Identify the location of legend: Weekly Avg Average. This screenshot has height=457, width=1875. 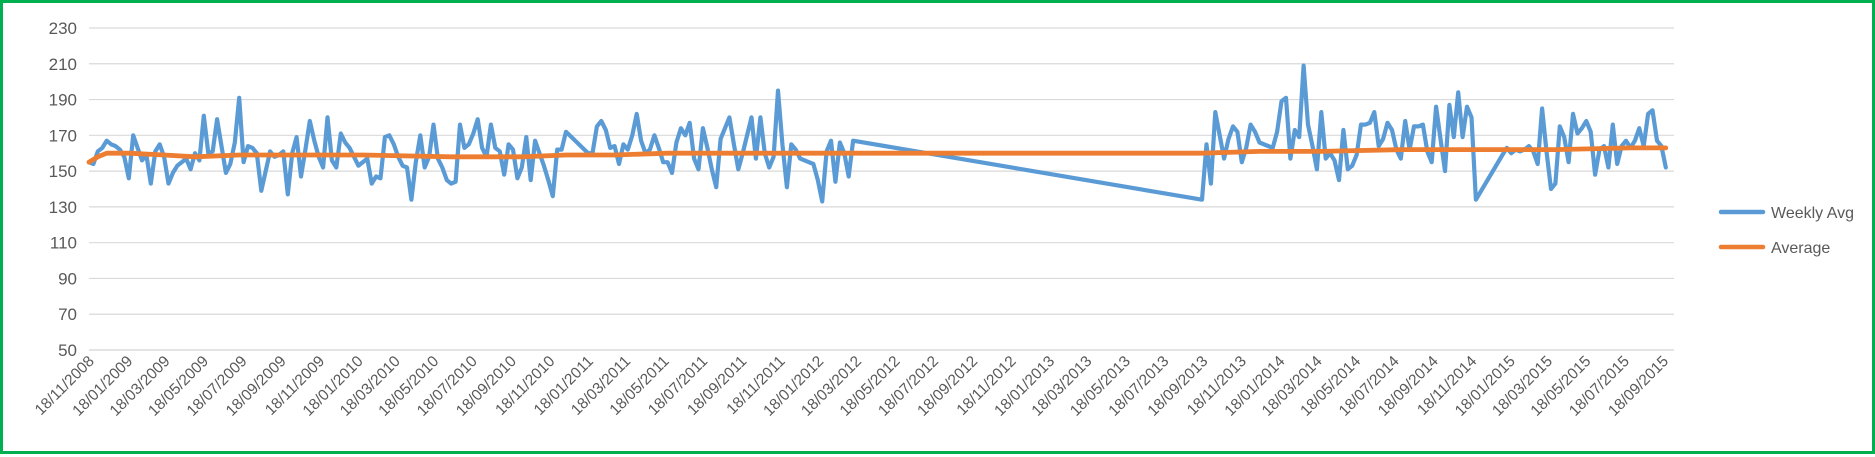
(1786, 231).